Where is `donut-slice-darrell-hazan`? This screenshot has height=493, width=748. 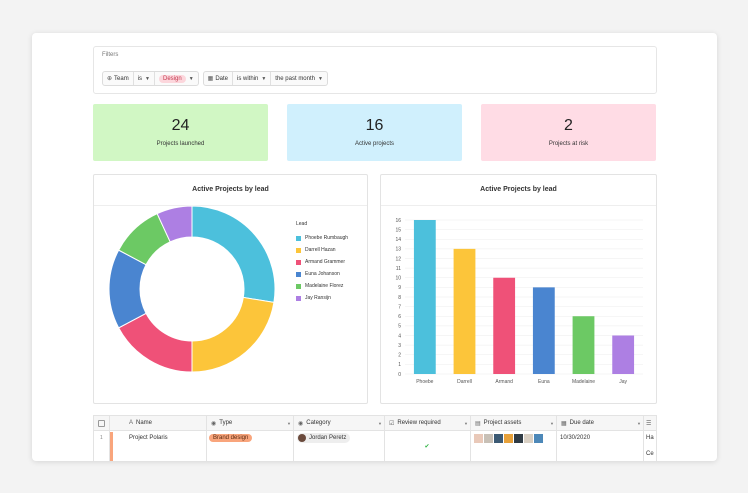 donut-slice-darrell-hazan is located at coordinates (233, 334).